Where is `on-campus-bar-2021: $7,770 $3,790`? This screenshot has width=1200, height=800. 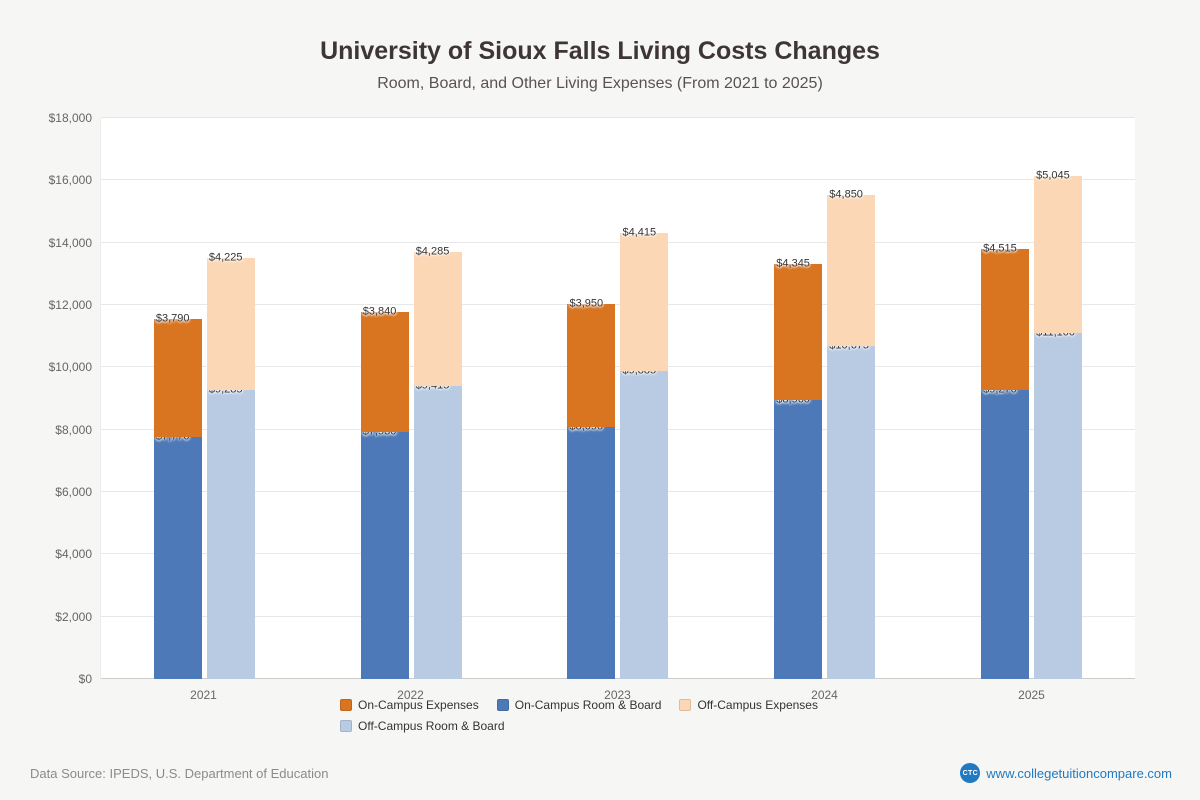
on-campus-bar-2021: $7,770 $3,790 is located at coordinates (177, 398).